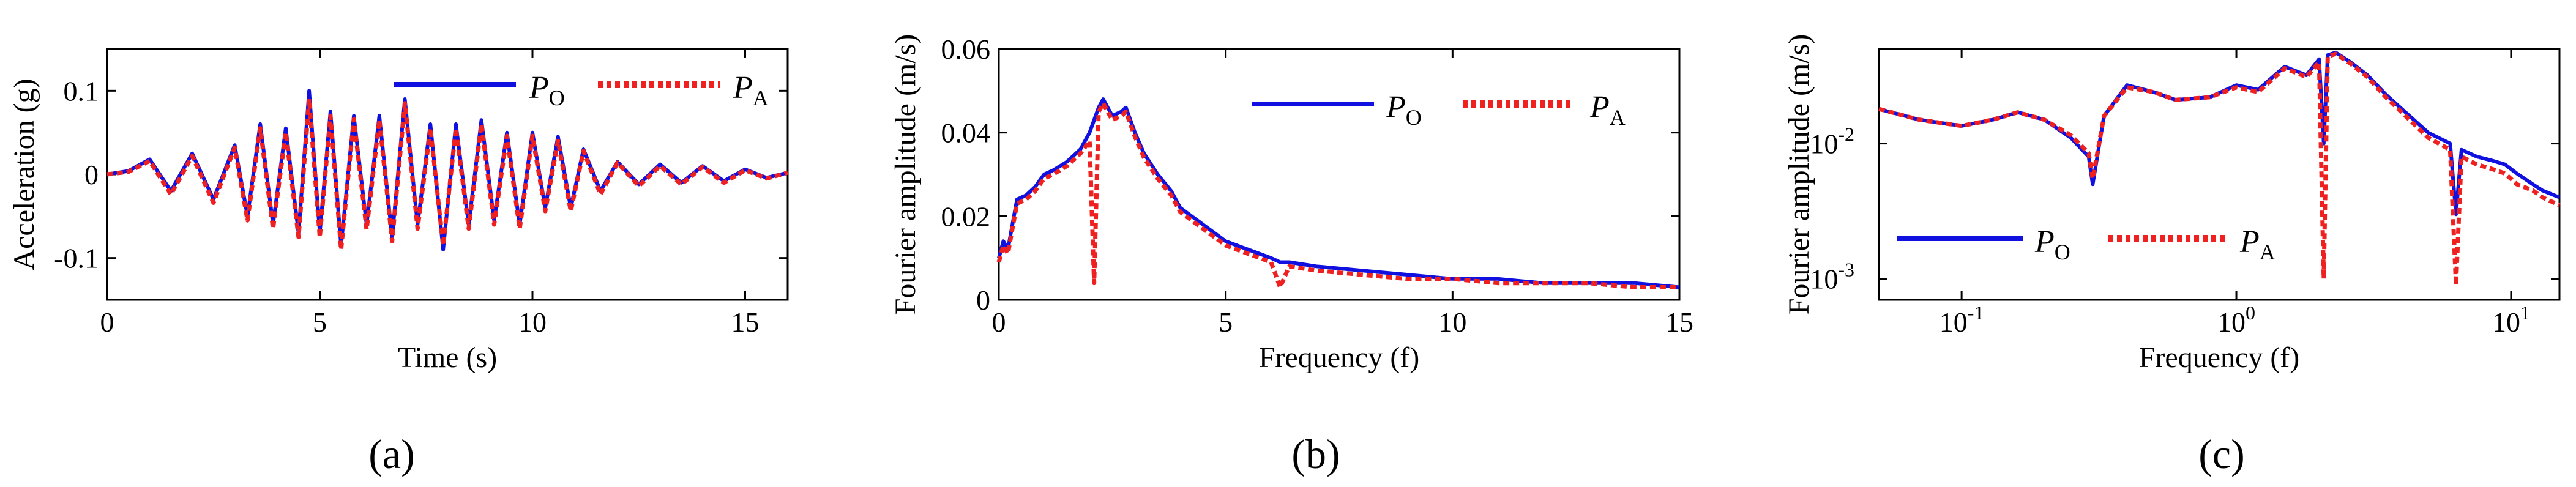 This screenshot has width=2576, height=487. What do you see at coordinates (1226, 323) in the screenshot?
I see `panel-b-x-tick-label: 5` at bounding box center [1226, 323].